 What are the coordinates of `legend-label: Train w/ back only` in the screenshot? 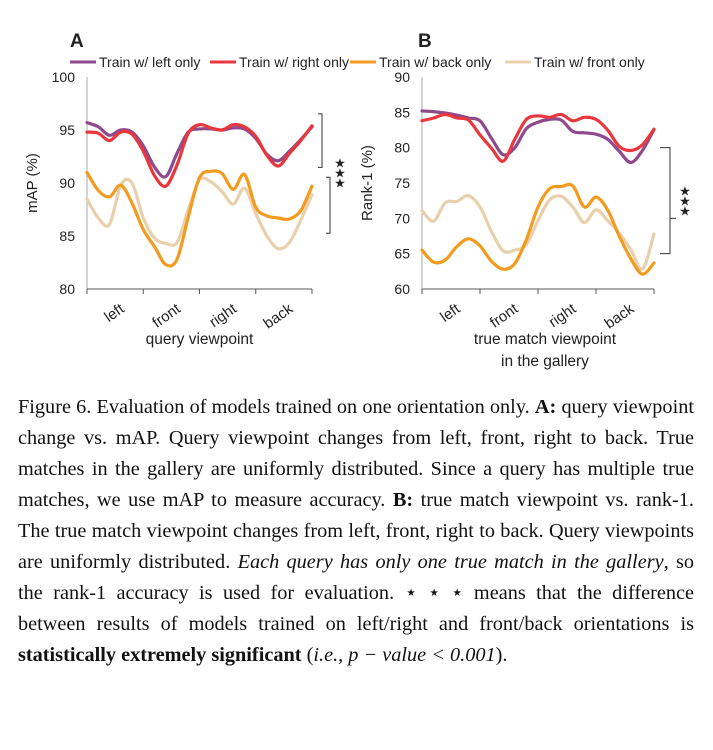 It's located at (435, 62).